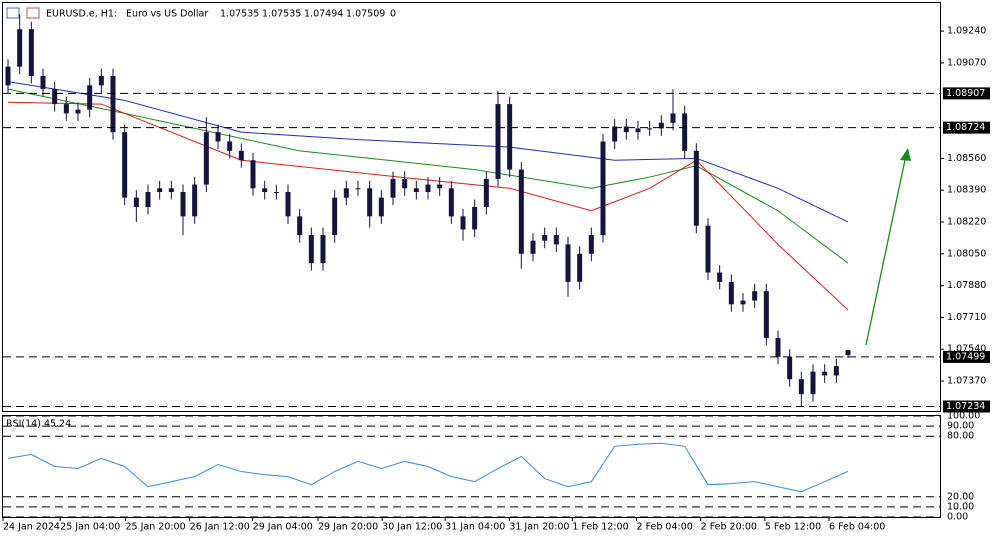  What do you see at coordinates (90, 527) in the screenshot?
I see `x-tick-label: 25 Jan 04:00` at bounding box center [90, 527].